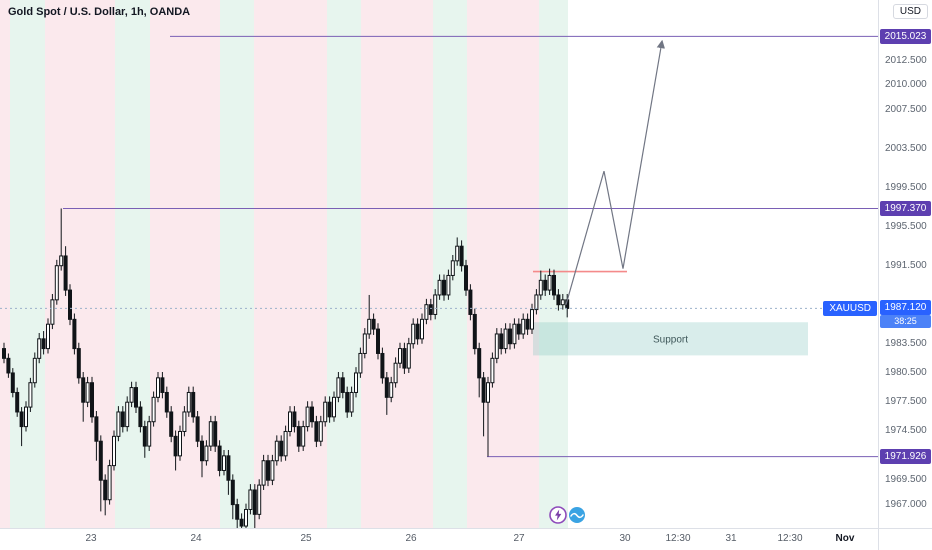 The image size is (932, 550). I want to click on price-tick-label: 1991.500, so click(906, 265).